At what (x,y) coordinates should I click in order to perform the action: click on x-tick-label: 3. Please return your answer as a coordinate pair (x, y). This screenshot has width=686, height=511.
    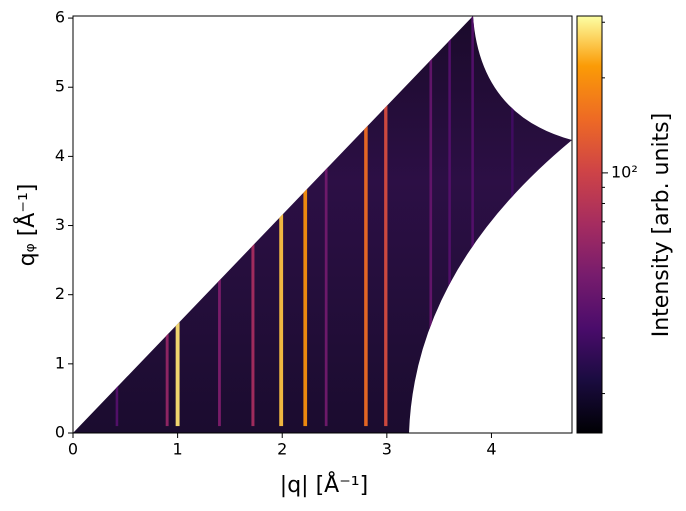
    Looking at the image, I should click on (387, 449).